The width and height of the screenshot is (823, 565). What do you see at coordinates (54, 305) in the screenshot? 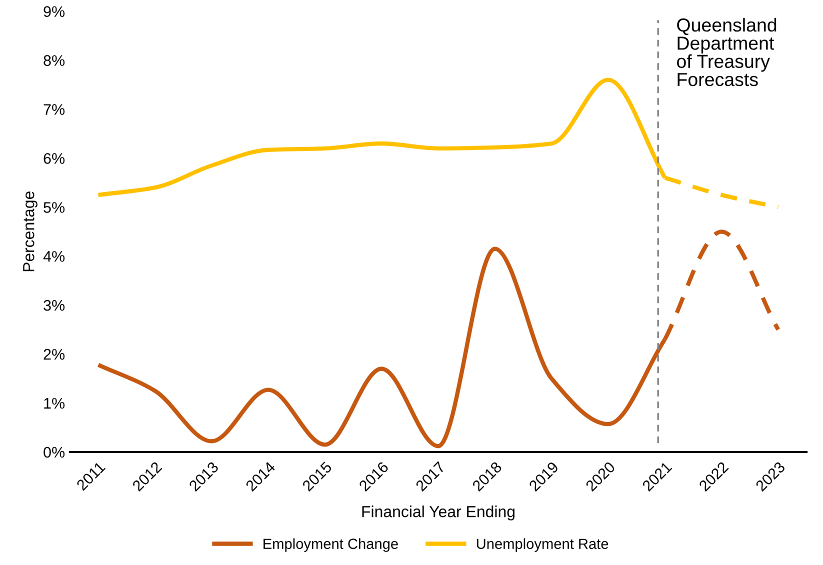
I see `y-tick-label: 3%` at bounding box center [54, 305].